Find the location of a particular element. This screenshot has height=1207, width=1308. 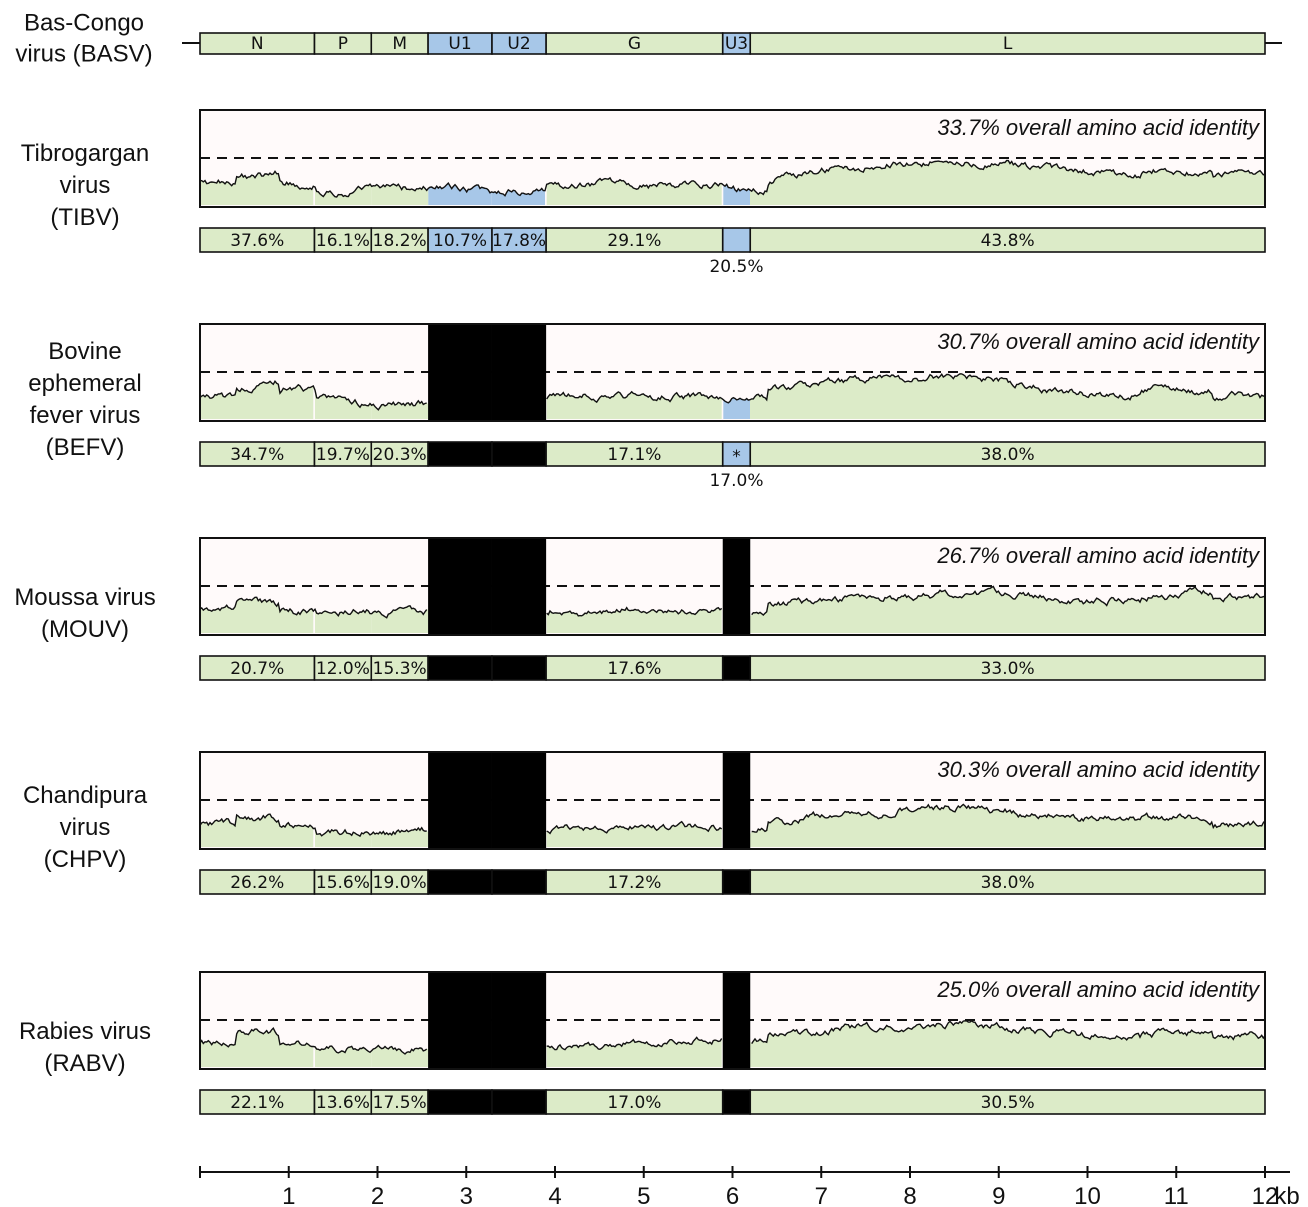

axis-tick-label: 10 is located at coordinates (1087, 1195).